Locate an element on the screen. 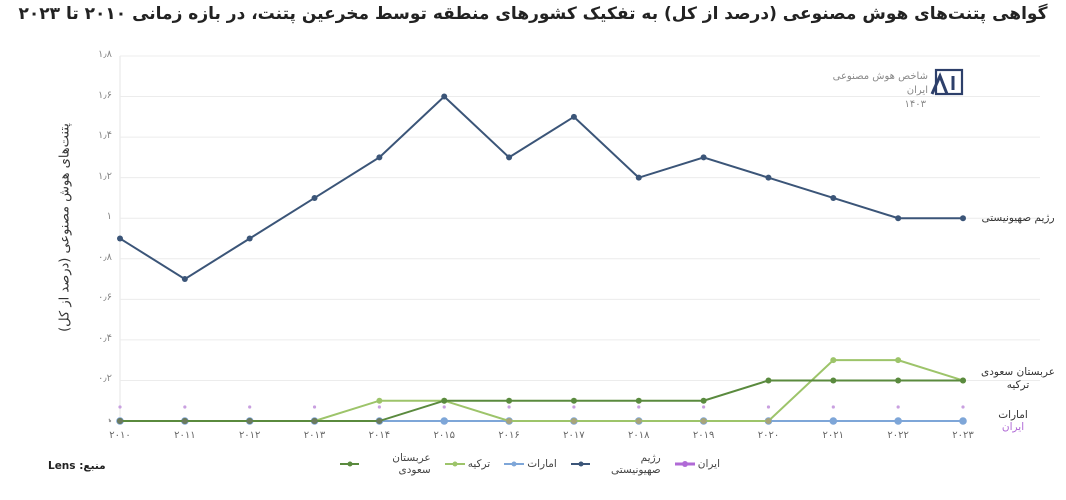 The image size is (1066, 500). end-label-turkey: ترکیه is located at coordinates (1018, 385).